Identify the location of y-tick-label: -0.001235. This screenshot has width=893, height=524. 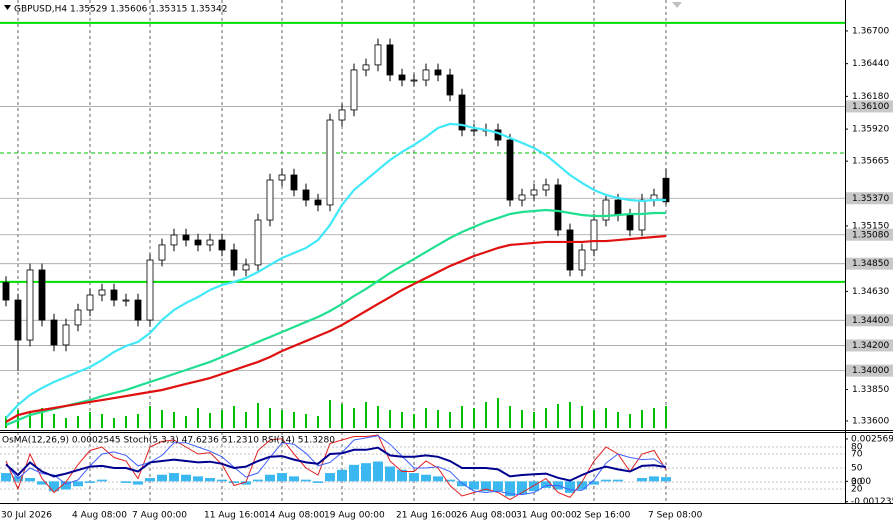
(872, 502).